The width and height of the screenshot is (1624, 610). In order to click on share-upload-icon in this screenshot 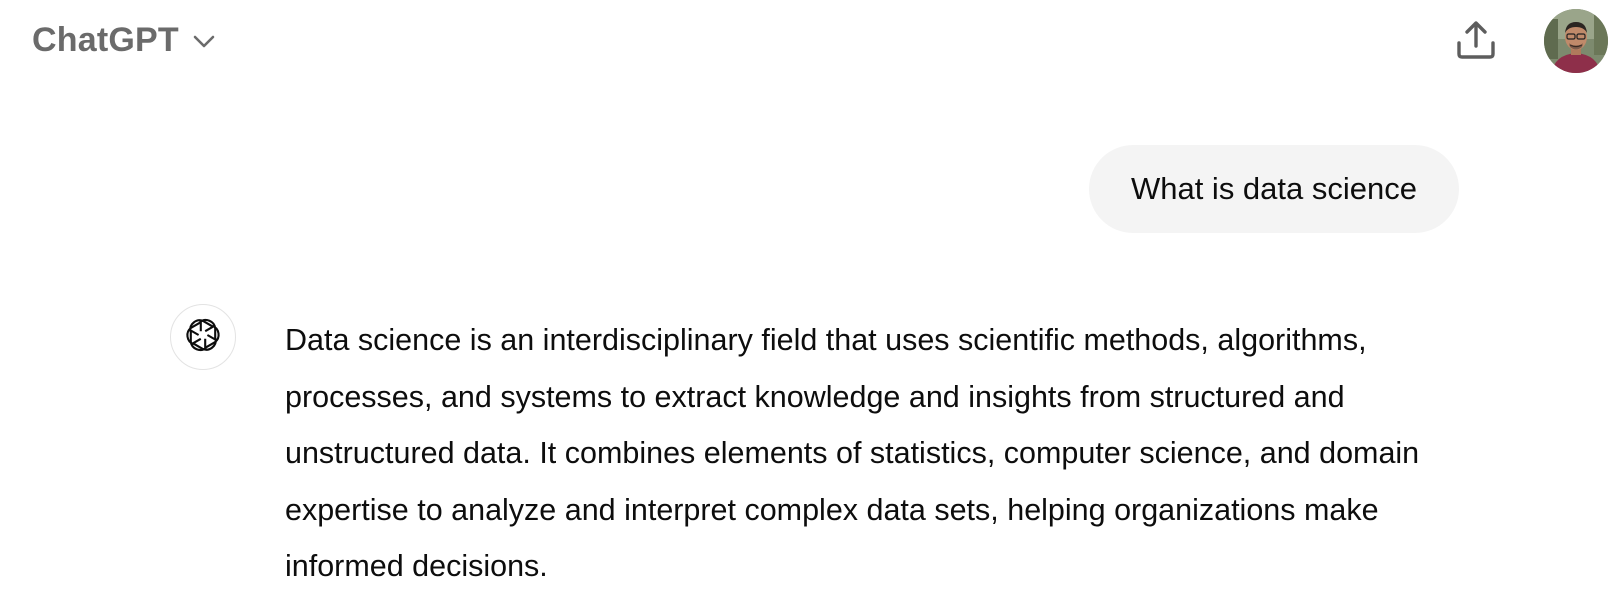, I will do `click(1476, 42)`.